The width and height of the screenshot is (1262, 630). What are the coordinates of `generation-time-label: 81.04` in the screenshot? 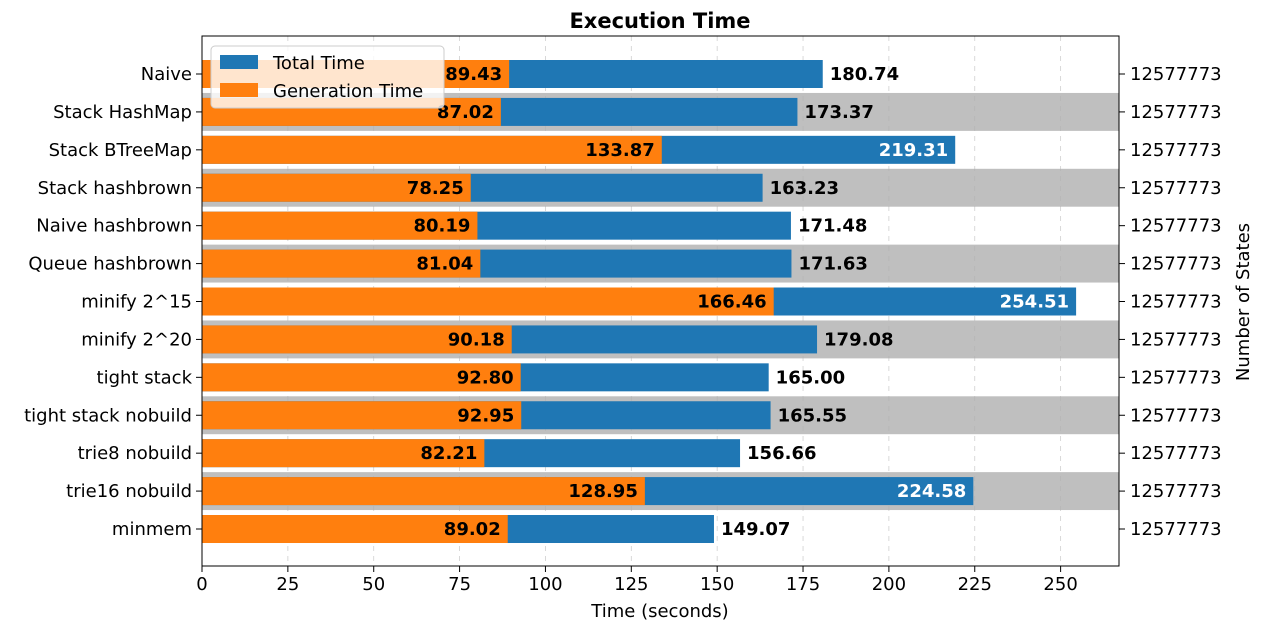 It's located at (444, 264).